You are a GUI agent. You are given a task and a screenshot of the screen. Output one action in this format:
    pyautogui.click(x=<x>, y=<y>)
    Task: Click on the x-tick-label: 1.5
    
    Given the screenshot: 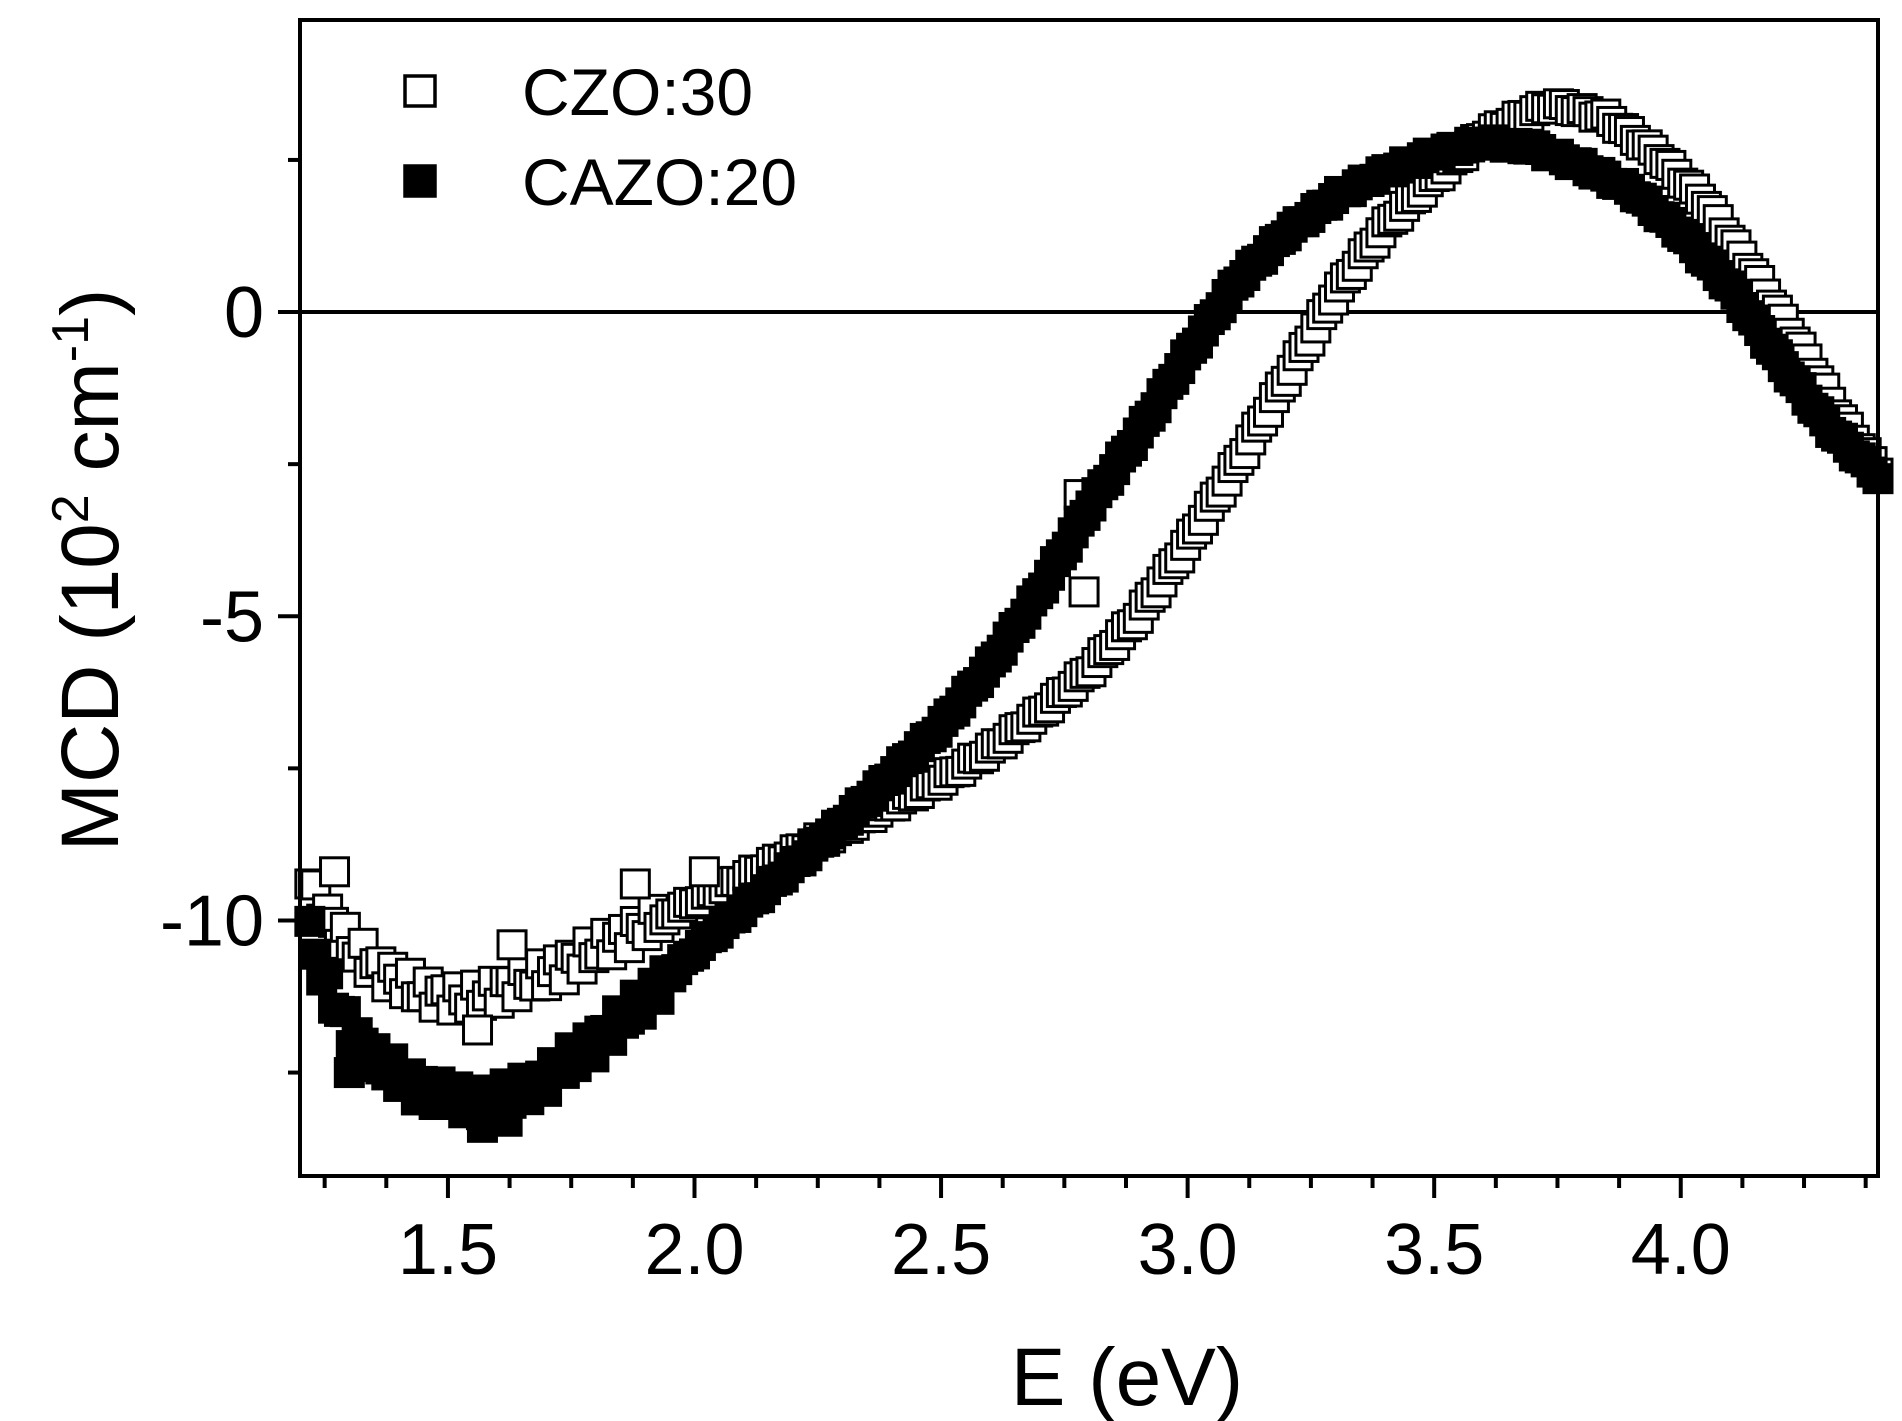 What is the action you would take?
    pyautogui.click(x=448, y=1250)
    